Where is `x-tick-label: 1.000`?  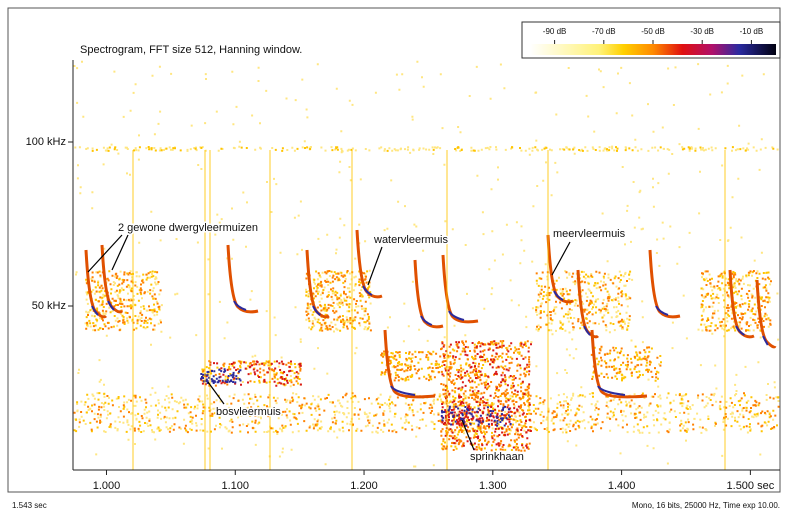
x-tick-label: 1.000 is located at coordinates (107, 486).